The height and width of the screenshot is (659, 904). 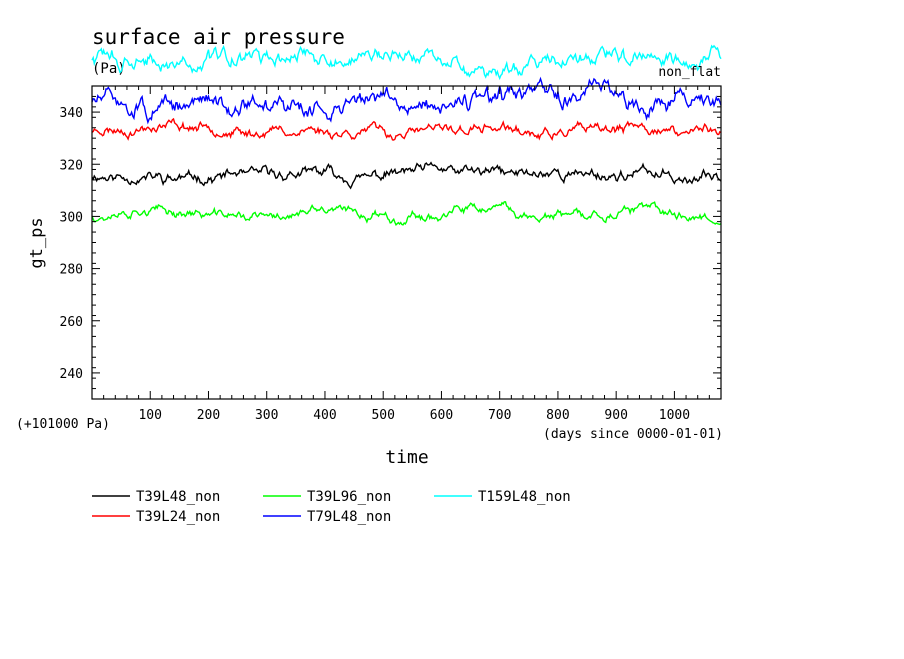 What do you see at coordinates (406, 457) in the screenshot?
I see `x-axis-label: time` at bounding box center [406, 457].